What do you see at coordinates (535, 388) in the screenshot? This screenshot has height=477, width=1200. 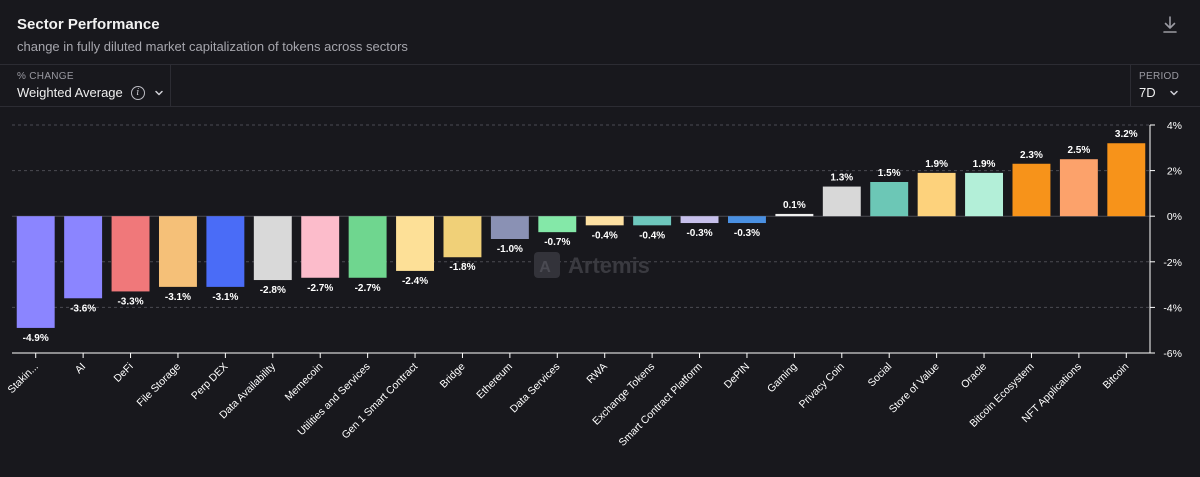 I see `x-category-label: Data Services` at bounding box center [535, 388].